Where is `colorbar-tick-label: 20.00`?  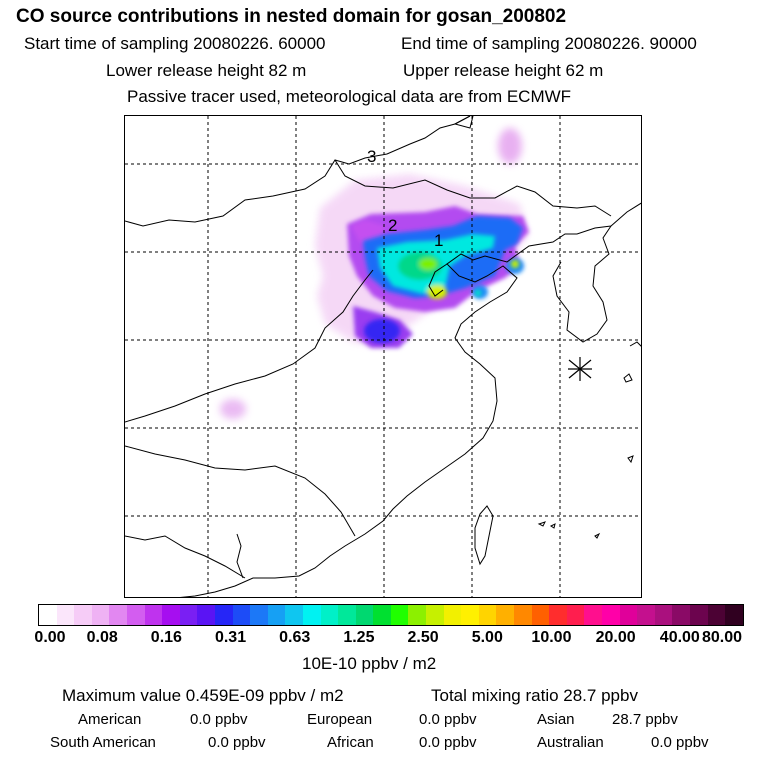
colorbar-tick-label: 20.00 is located at coordinates (615, 637).